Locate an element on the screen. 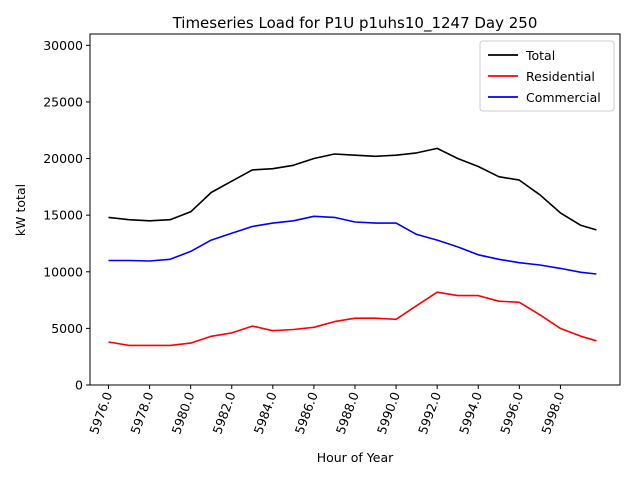 The image size is (640, 480). y-tick-label: 30000 is located at coordinates (63, 45).